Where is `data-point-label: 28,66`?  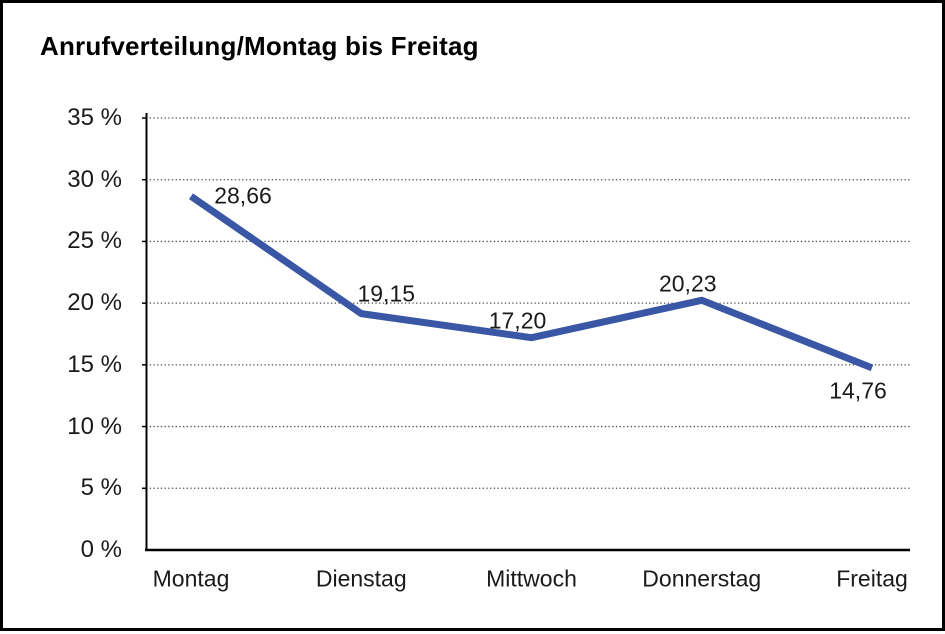 data-point-label: 28,66 is located at coordinates (243, 195).